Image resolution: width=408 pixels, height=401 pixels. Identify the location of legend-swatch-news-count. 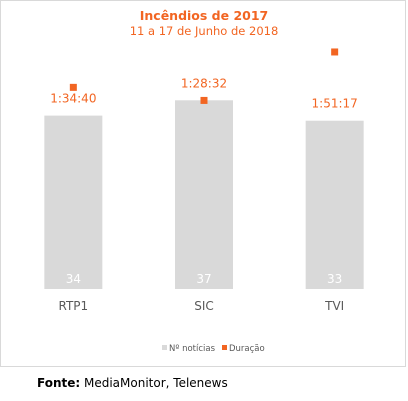
(164, 347).